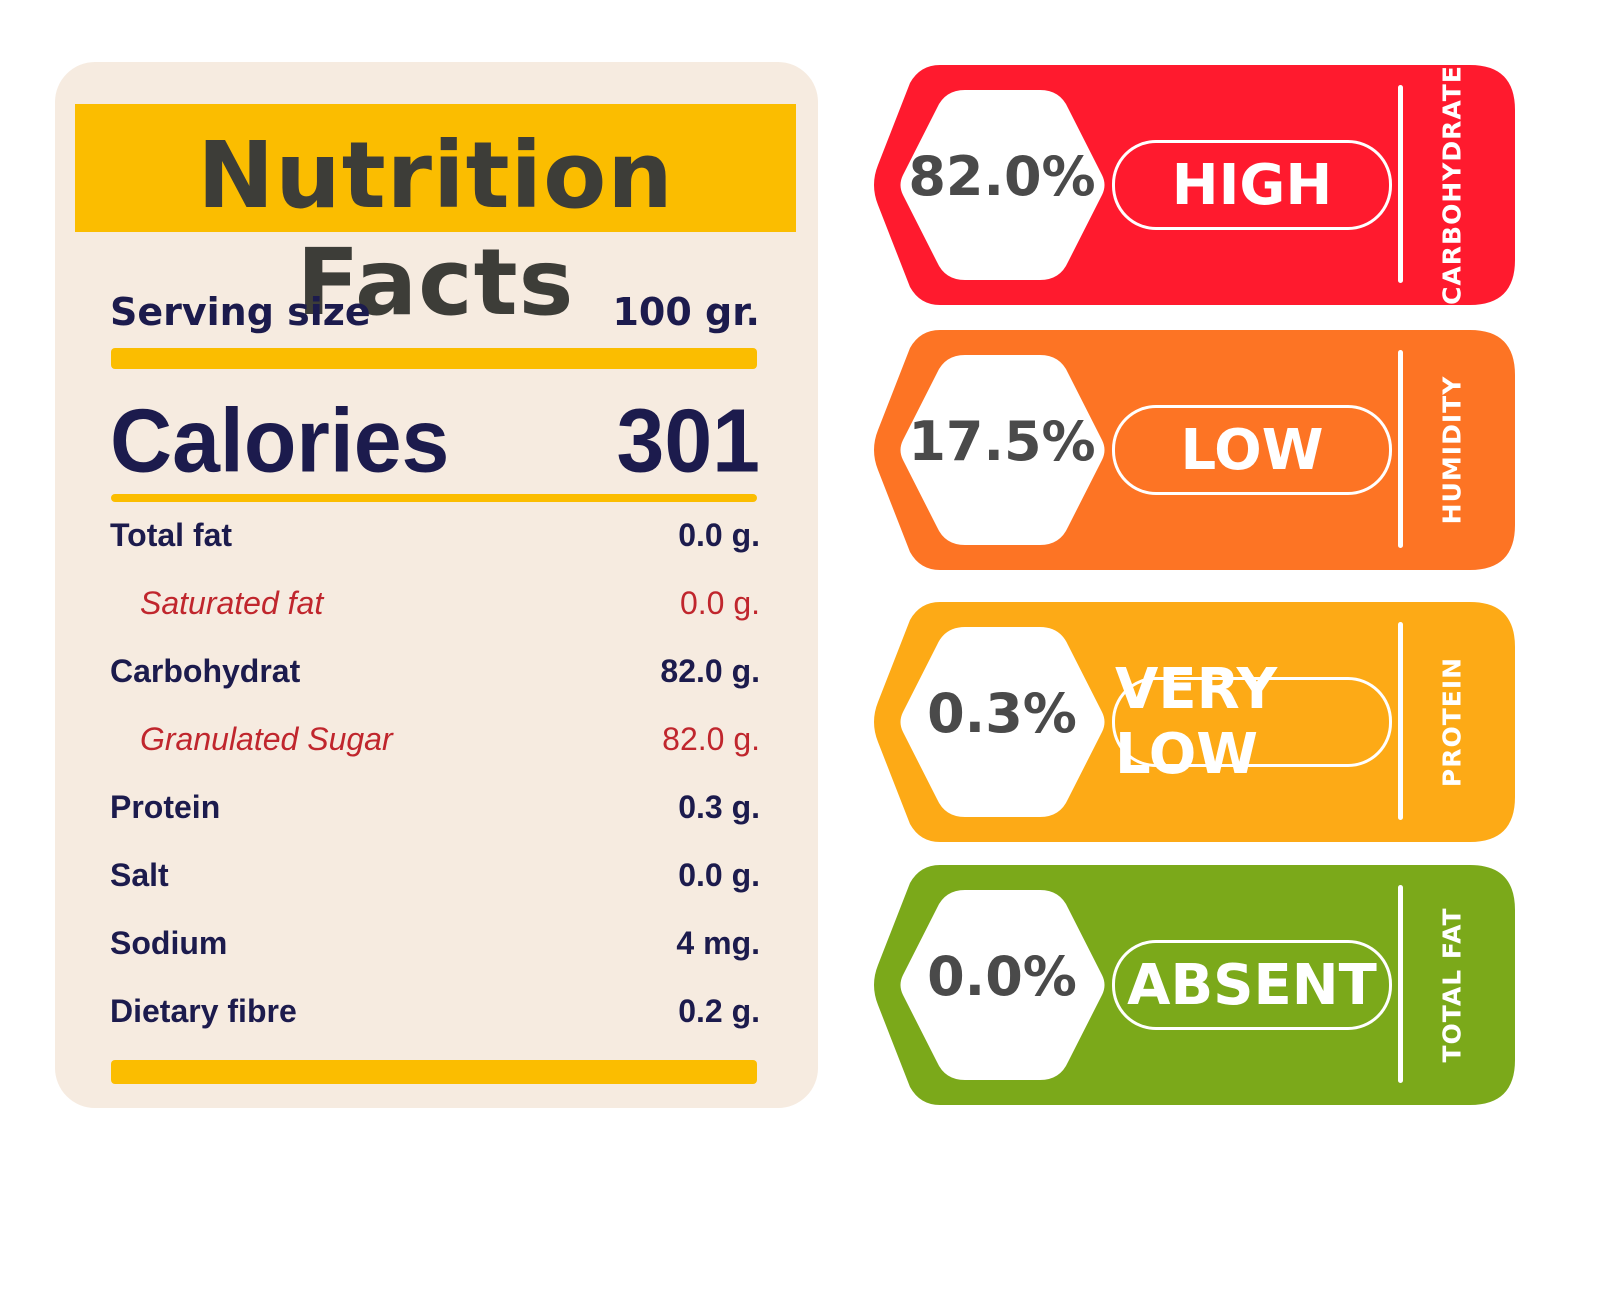  I want to click on nutrient-value: 0.3 g., so click(719, 807).